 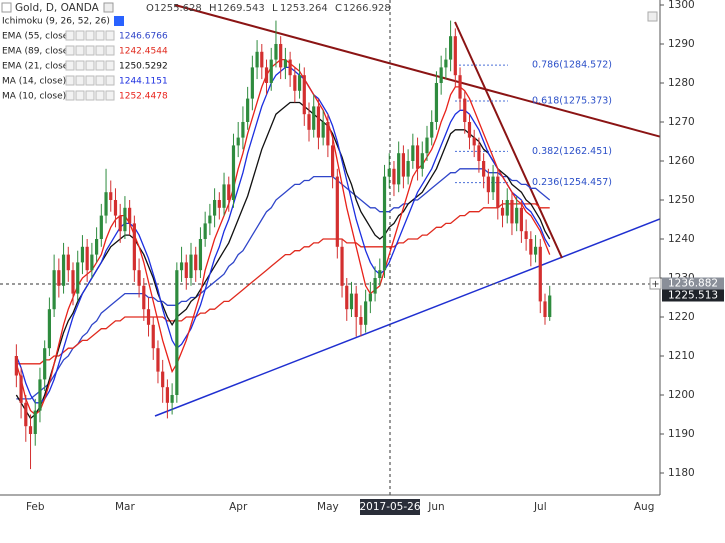 I want to click on trend-line, so click(x=508, y=140).